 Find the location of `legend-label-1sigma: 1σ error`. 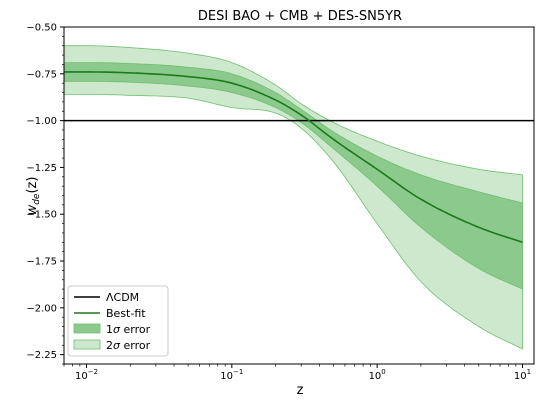

legend-label-1sigma: 1σ error is located at coordinates (128, 329).